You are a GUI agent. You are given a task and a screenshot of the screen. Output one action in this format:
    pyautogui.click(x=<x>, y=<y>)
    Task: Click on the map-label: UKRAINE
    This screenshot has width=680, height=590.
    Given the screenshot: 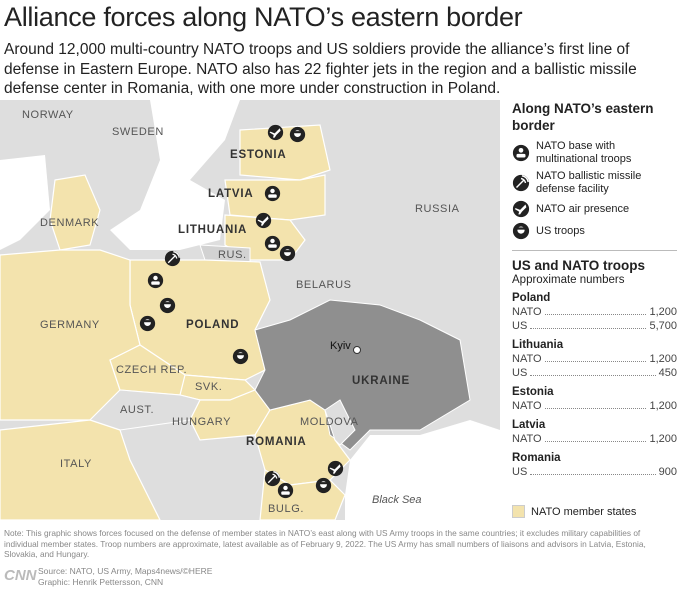 What is the action you would take?
    pyautogui.click(x=381, y=381)
    